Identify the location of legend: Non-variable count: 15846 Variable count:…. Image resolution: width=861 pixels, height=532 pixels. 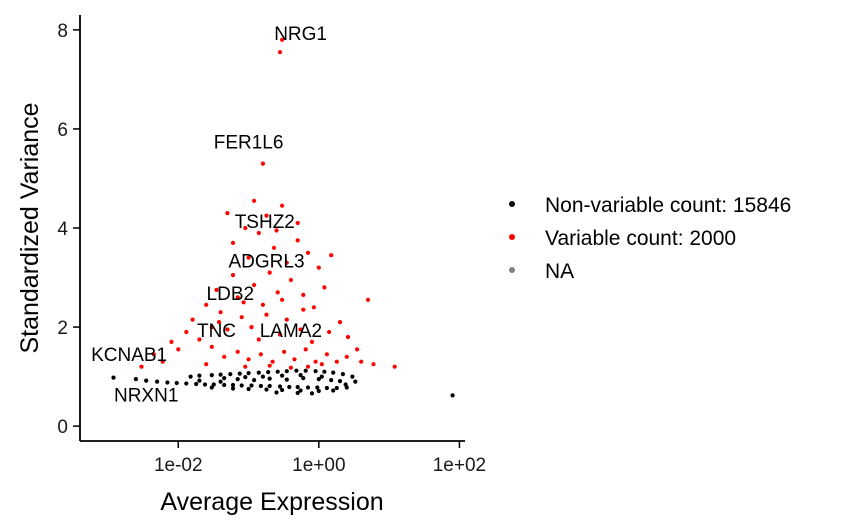
(650, 238).